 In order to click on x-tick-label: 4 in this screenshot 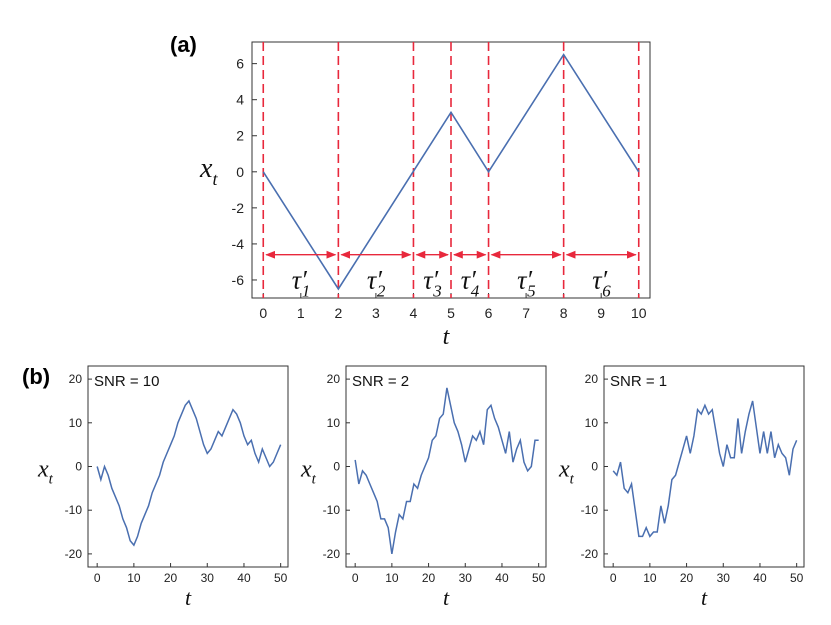, I will do `click(414, 313)`.